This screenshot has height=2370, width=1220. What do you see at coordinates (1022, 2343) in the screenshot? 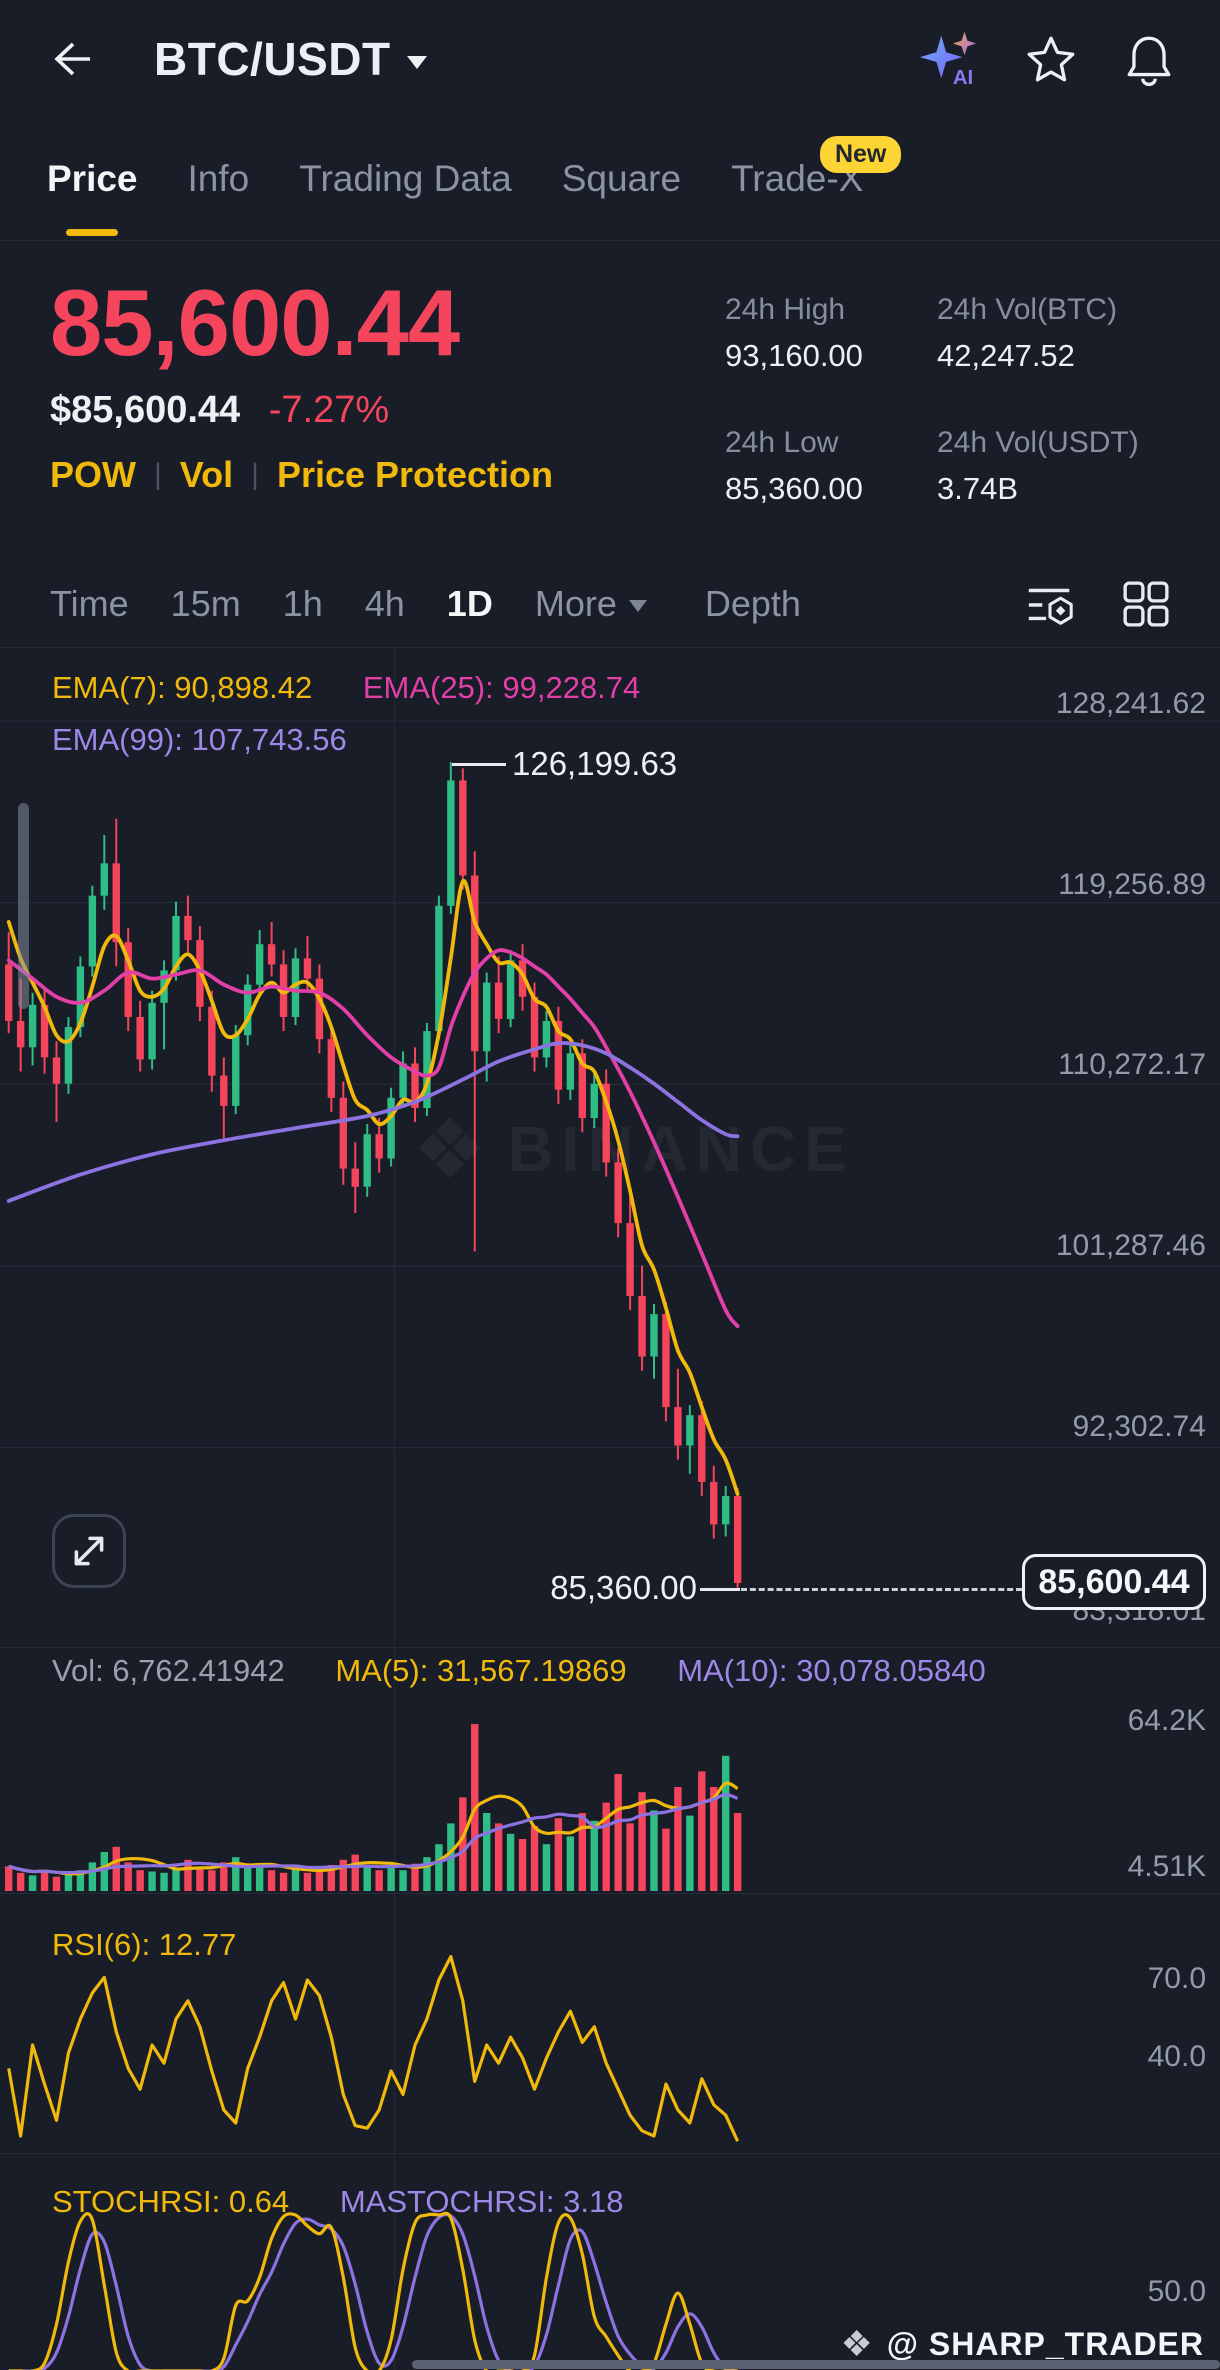
I see `trader-watermark: ❖ @ SHARP_TRADER` at bounding box center [1022, 2343].